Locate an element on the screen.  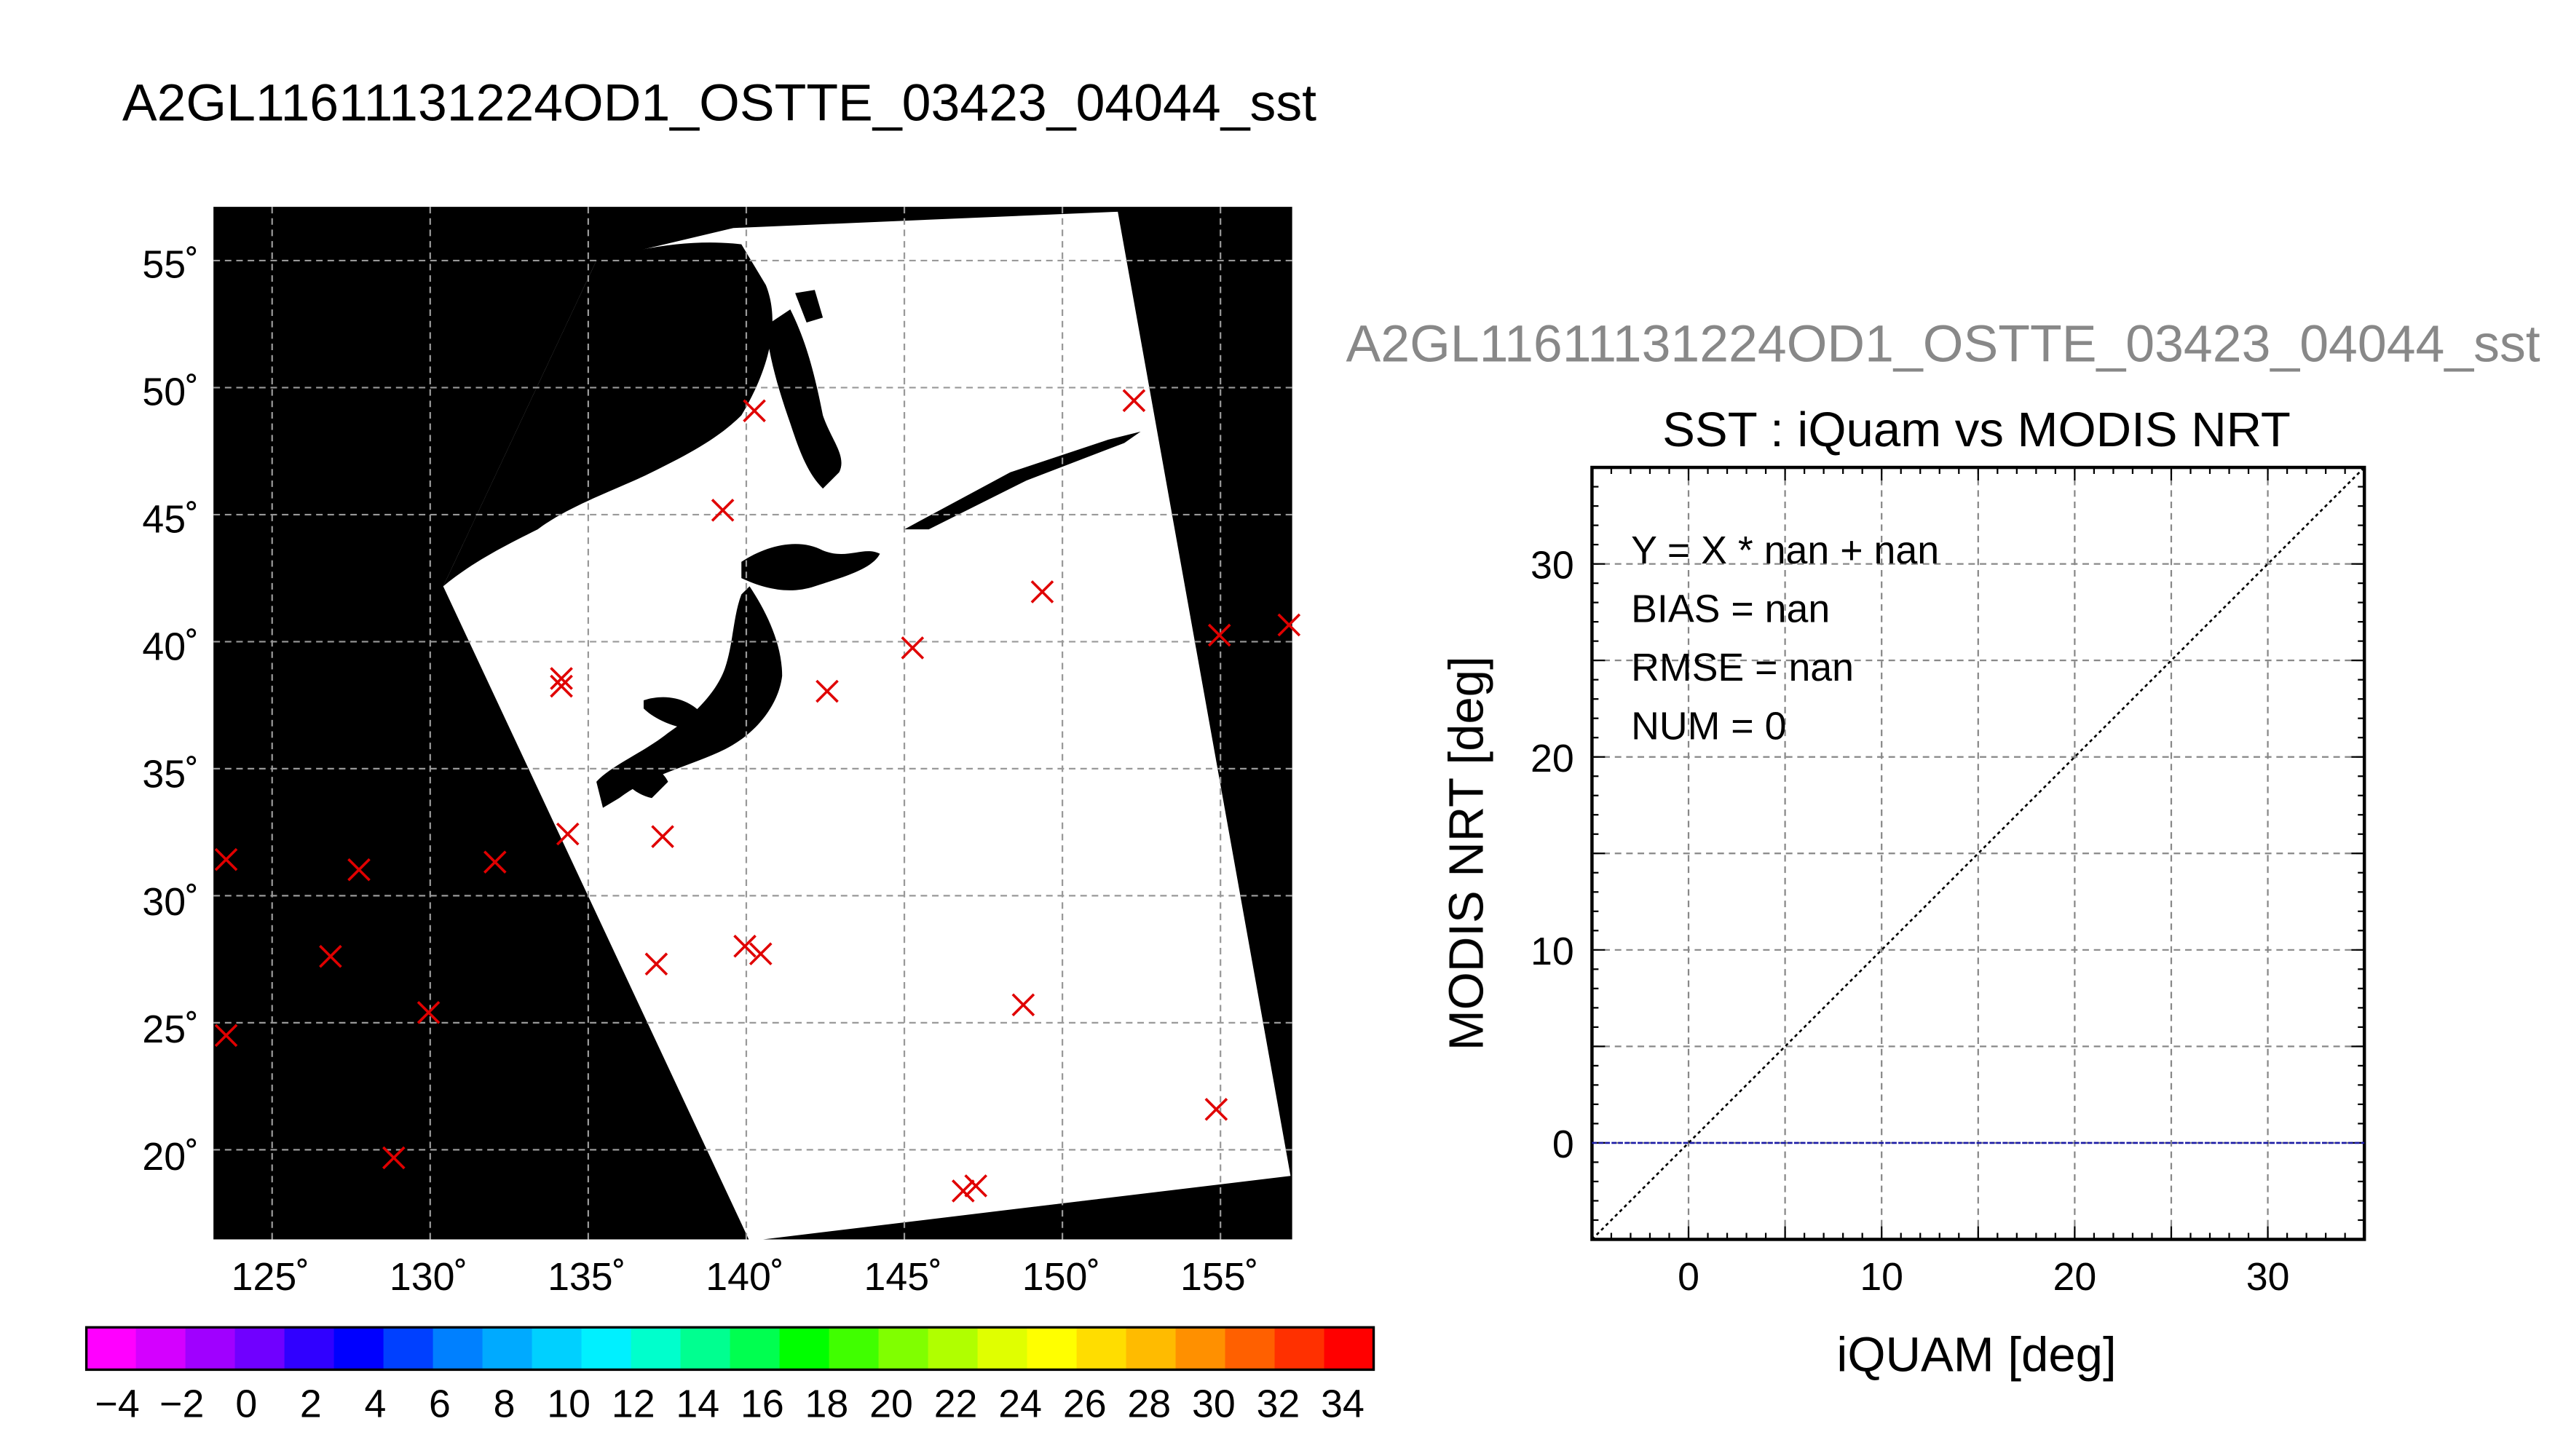
stat-rmse: RMSE = nan is located at coordinates (1742, 667).